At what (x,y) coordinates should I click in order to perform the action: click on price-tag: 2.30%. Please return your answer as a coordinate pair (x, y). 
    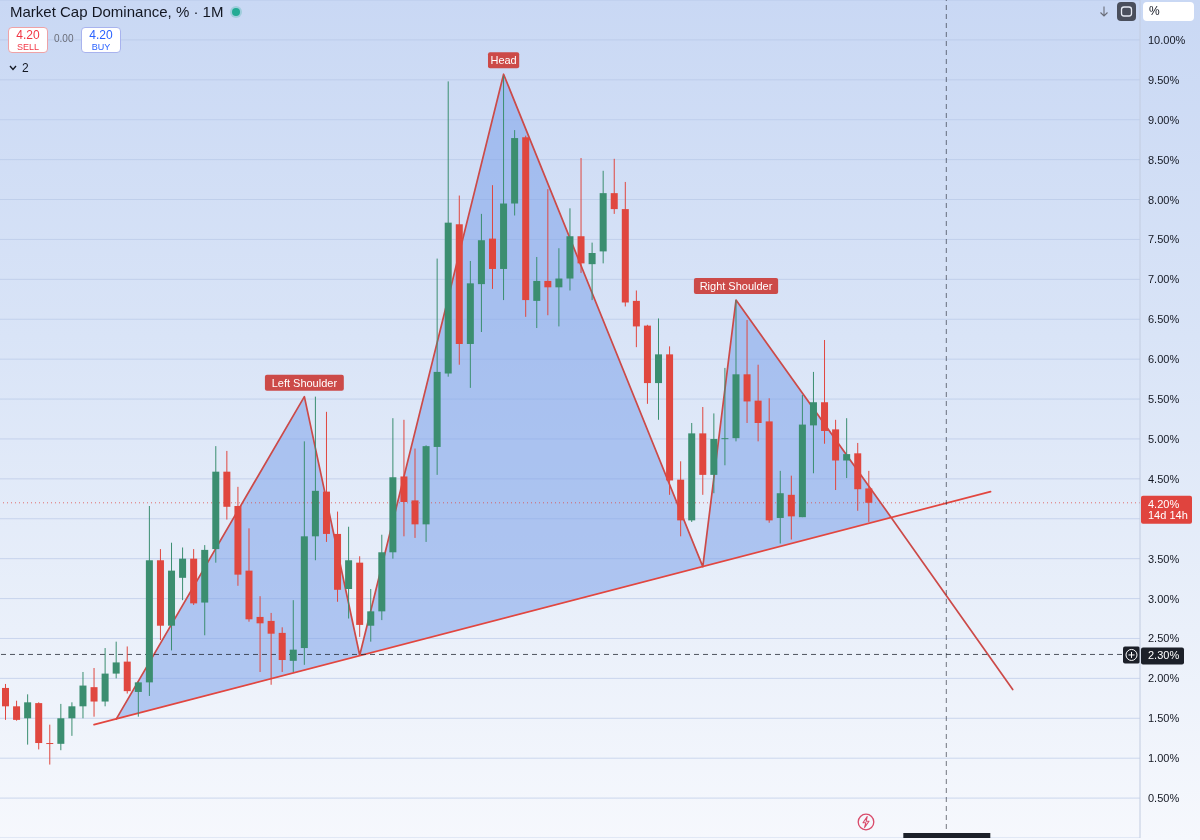
    Looking at the image, I should click on (1162, 656).